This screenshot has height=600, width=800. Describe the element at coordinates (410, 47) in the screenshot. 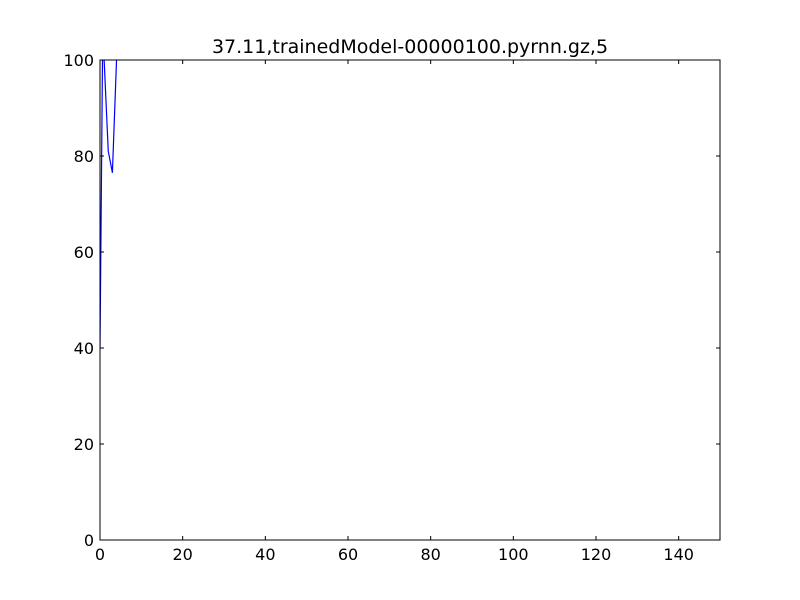

I see `chart-title: 37.11,trainedModel-00000100.pyrnn.gz,5` at that location.